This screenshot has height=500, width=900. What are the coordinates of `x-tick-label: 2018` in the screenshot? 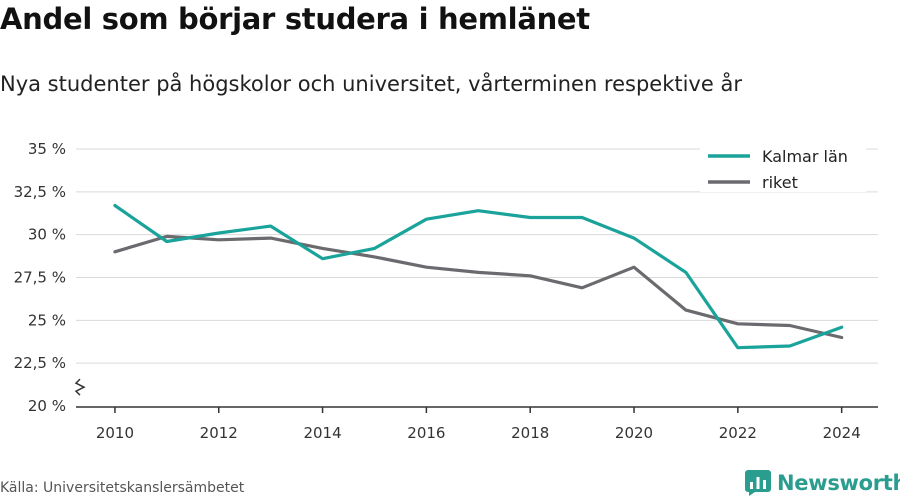 It's located at (530, 433).